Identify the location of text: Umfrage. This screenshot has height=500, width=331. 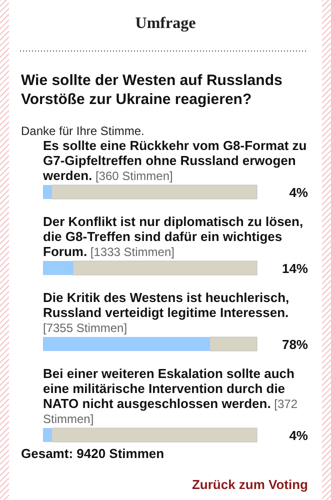
(165, 23).